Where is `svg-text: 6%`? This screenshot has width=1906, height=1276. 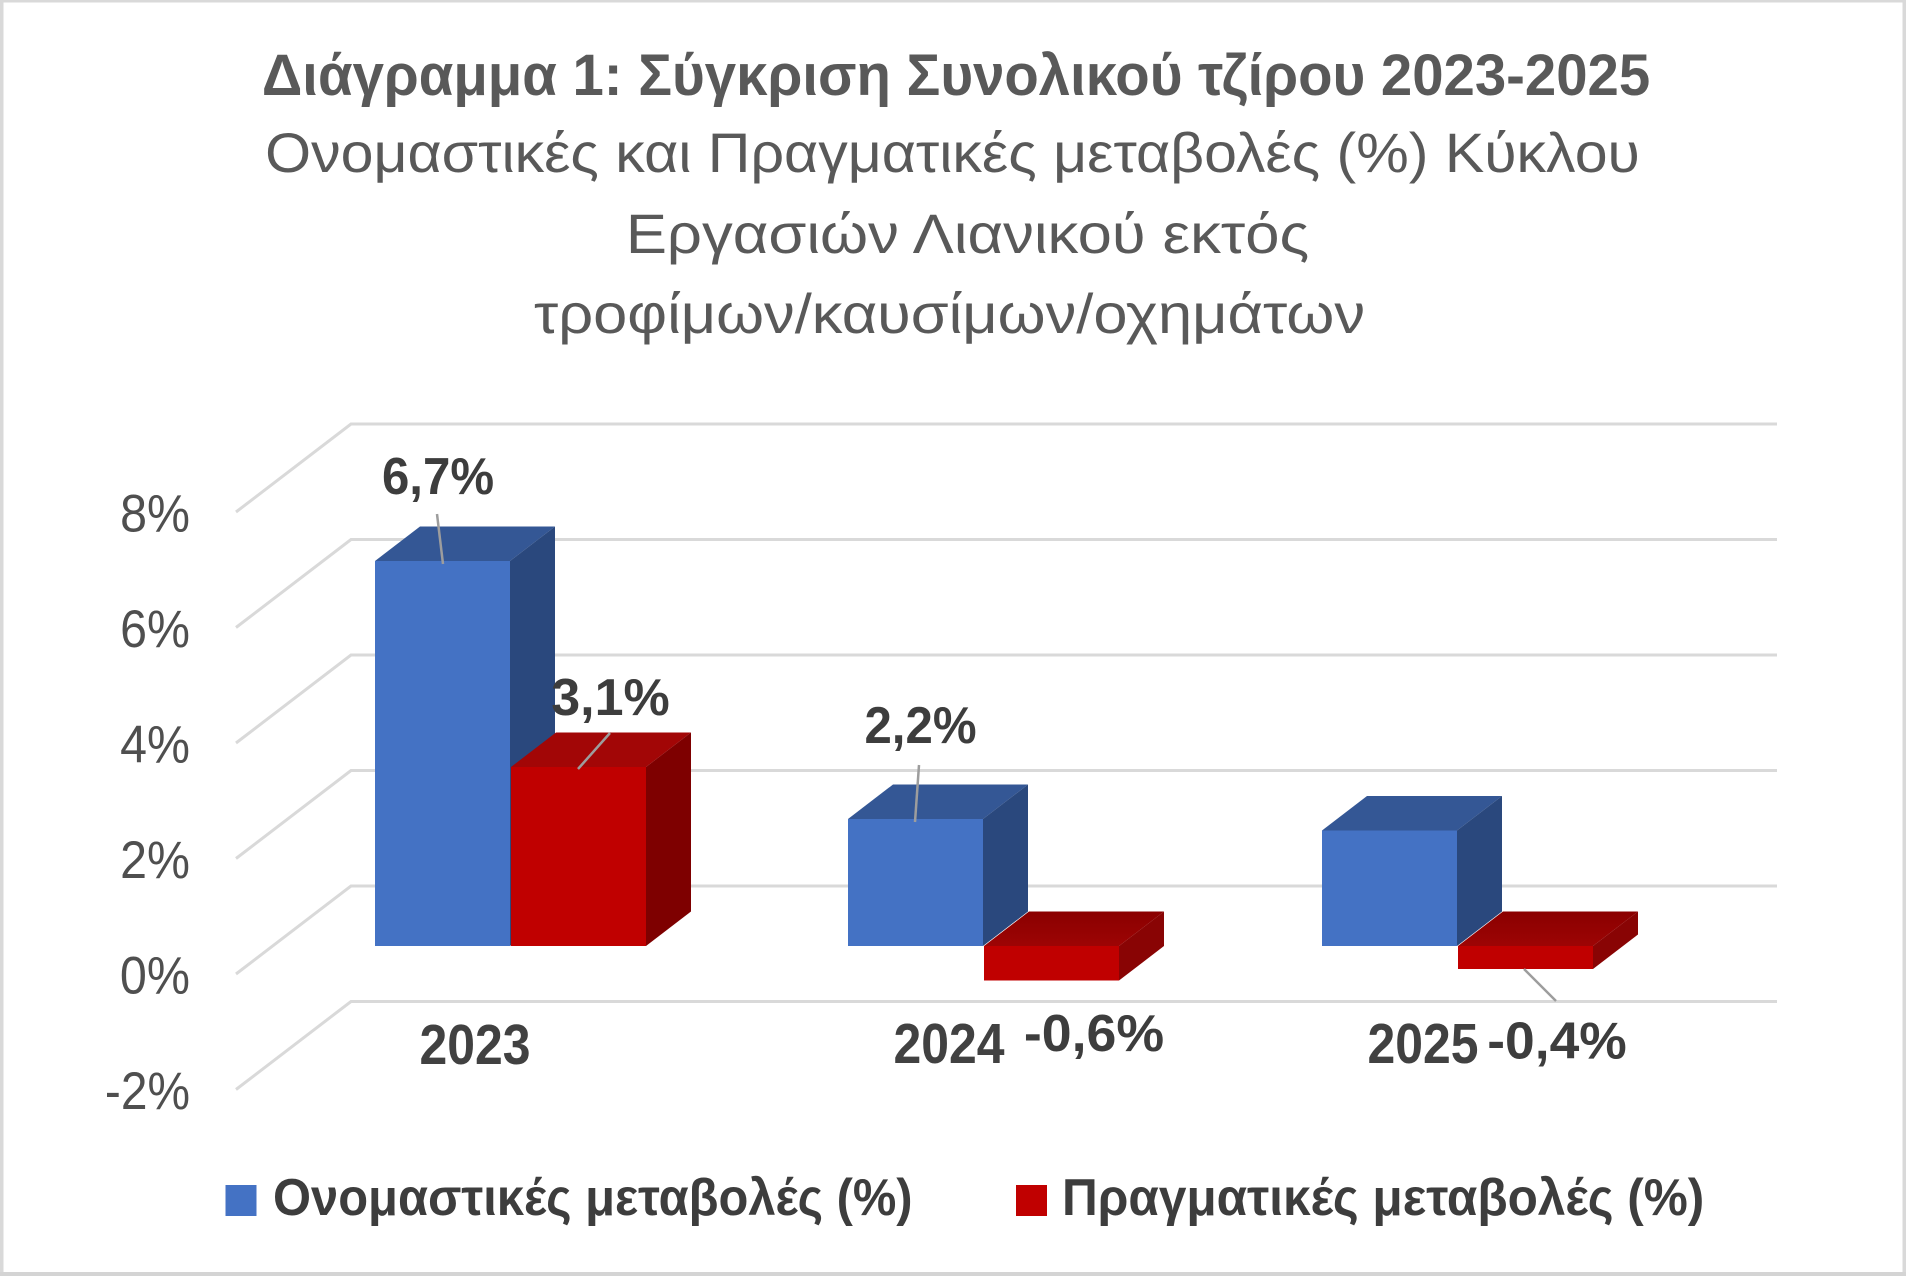
svg-text: 6% is located at coordinates (155, 629).